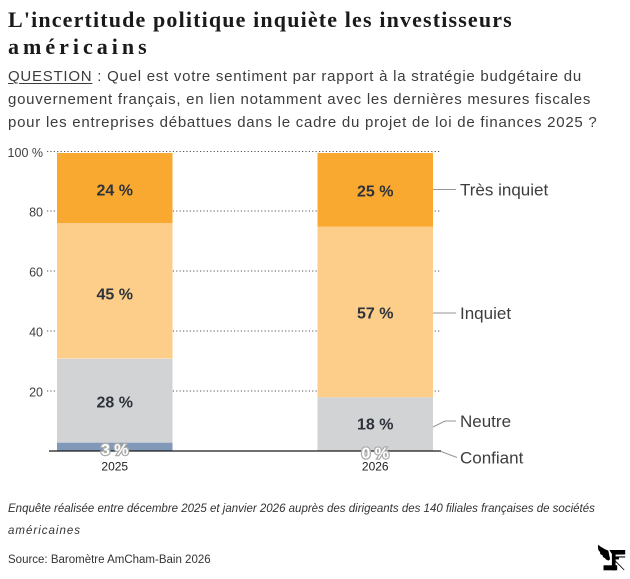 Image resolution: width=630 pixels, height=579 pixels. What do you see at coordinates (375, 192) in the screenshot?
I see `svg-text: 25 %` at bounding box center [375, 192].